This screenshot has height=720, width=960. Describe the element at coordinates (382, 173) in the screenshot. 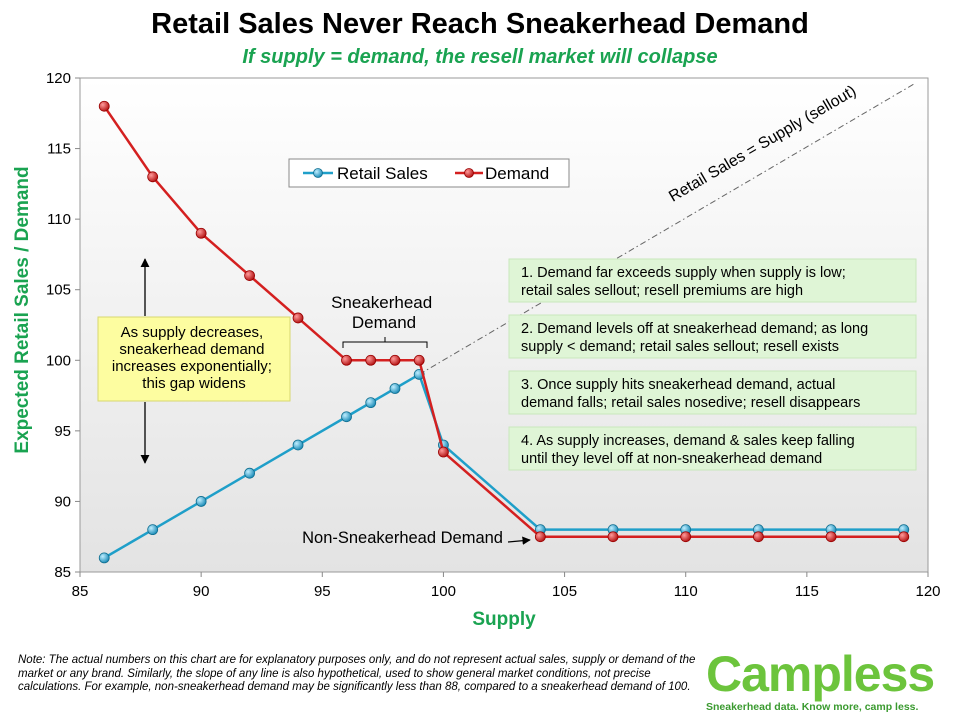

I see `legend-item-retail-sales: Retail Sales` at that location.